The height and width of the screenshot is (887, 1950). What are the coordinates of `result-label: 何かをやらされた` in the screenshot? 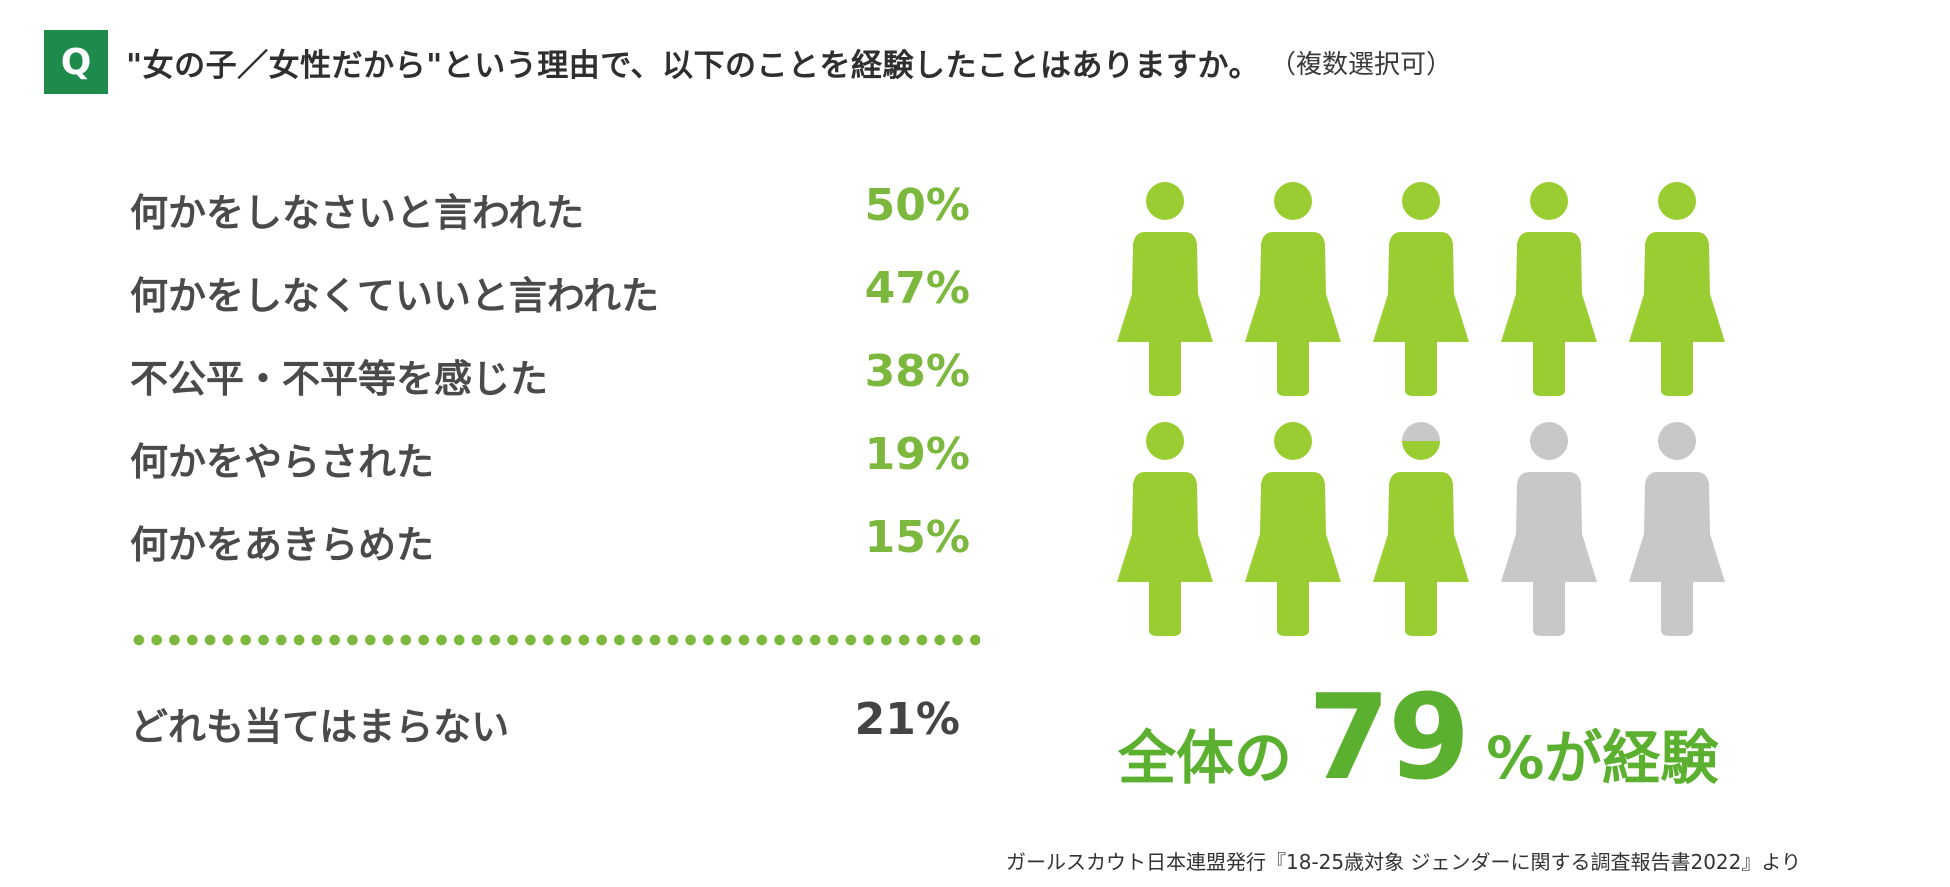 It's located at (282, 462).